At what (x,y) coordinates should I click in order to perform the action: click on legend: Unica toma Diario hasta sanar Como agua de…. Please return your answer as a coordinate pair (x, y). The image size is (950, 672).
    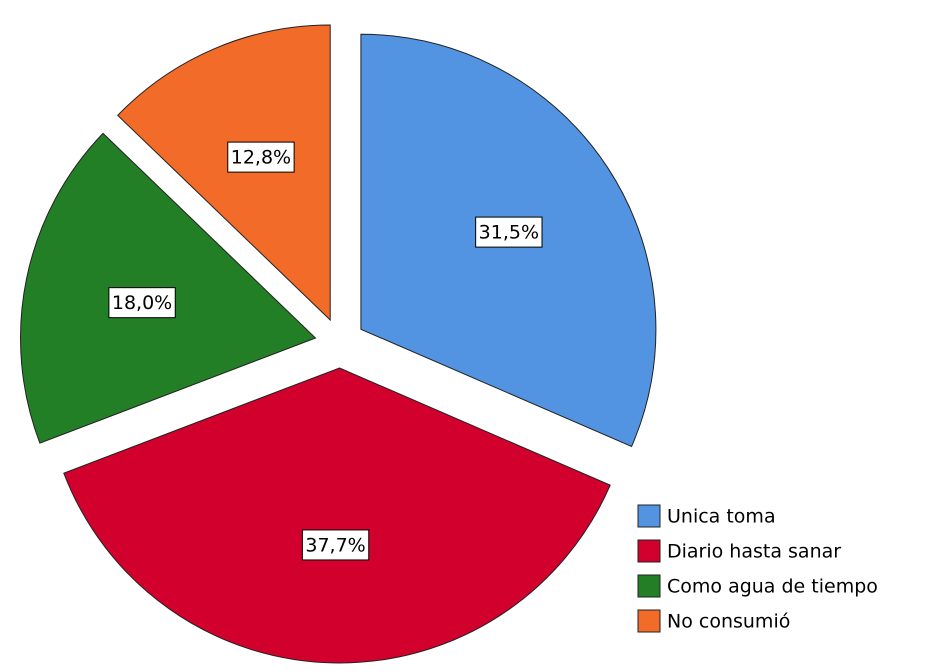
    Looking at the image, I should click on (757, 568).